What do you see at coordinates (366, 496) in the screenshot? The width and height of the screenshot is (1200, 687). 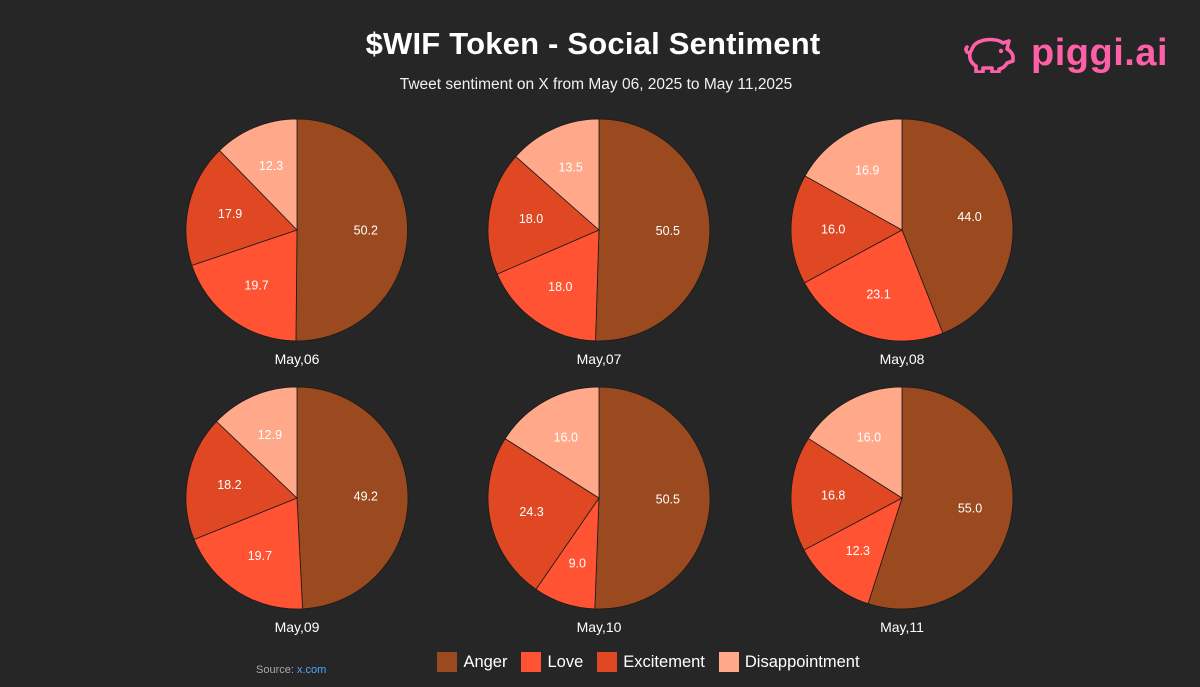 I see `slice-value-label: 49.2` at bounding box center [366, 496].